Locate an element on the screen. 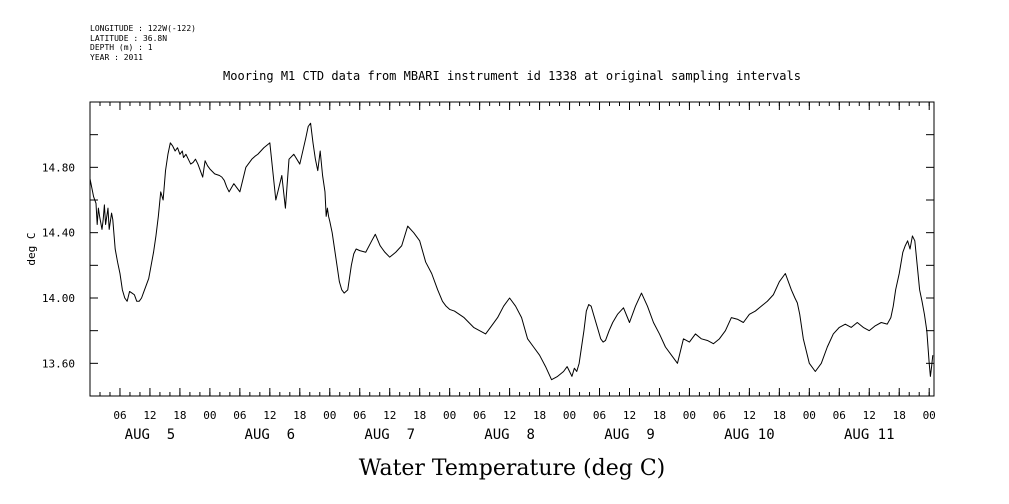 The width and height of the screenshot is (1009, 504). day-label: AUG 8 is located at coordinates (509, 435).